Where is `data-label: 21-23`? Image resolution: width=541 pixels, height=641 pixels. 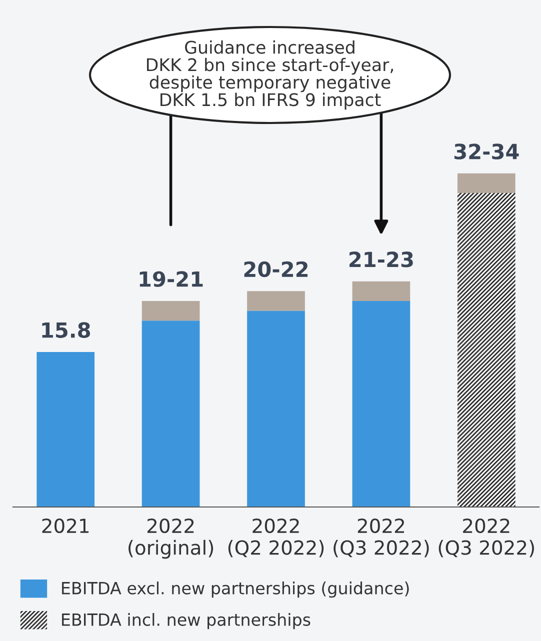
data-label: 21-23 is located at coordinates (381, 260).